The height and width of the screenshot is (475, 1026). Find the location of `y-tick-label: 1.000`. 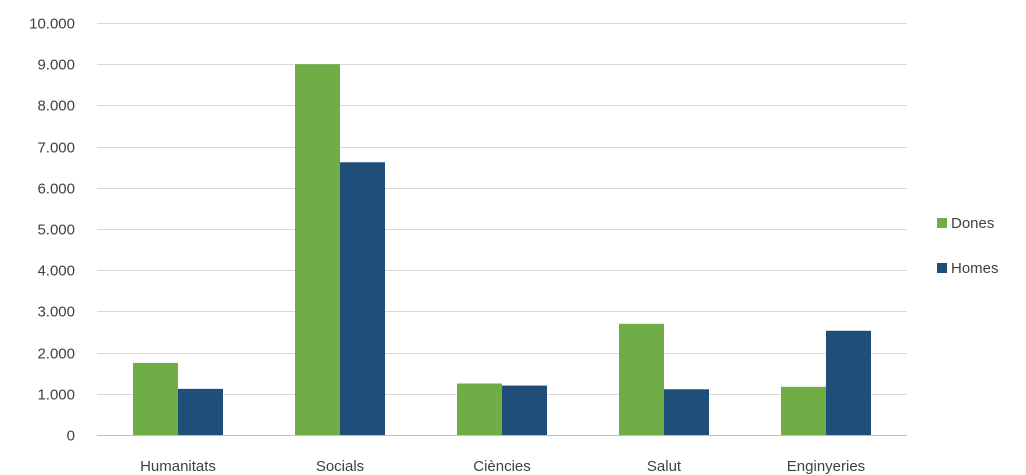

y-tick-label: 1.000 is located at coordinates (56, 395).